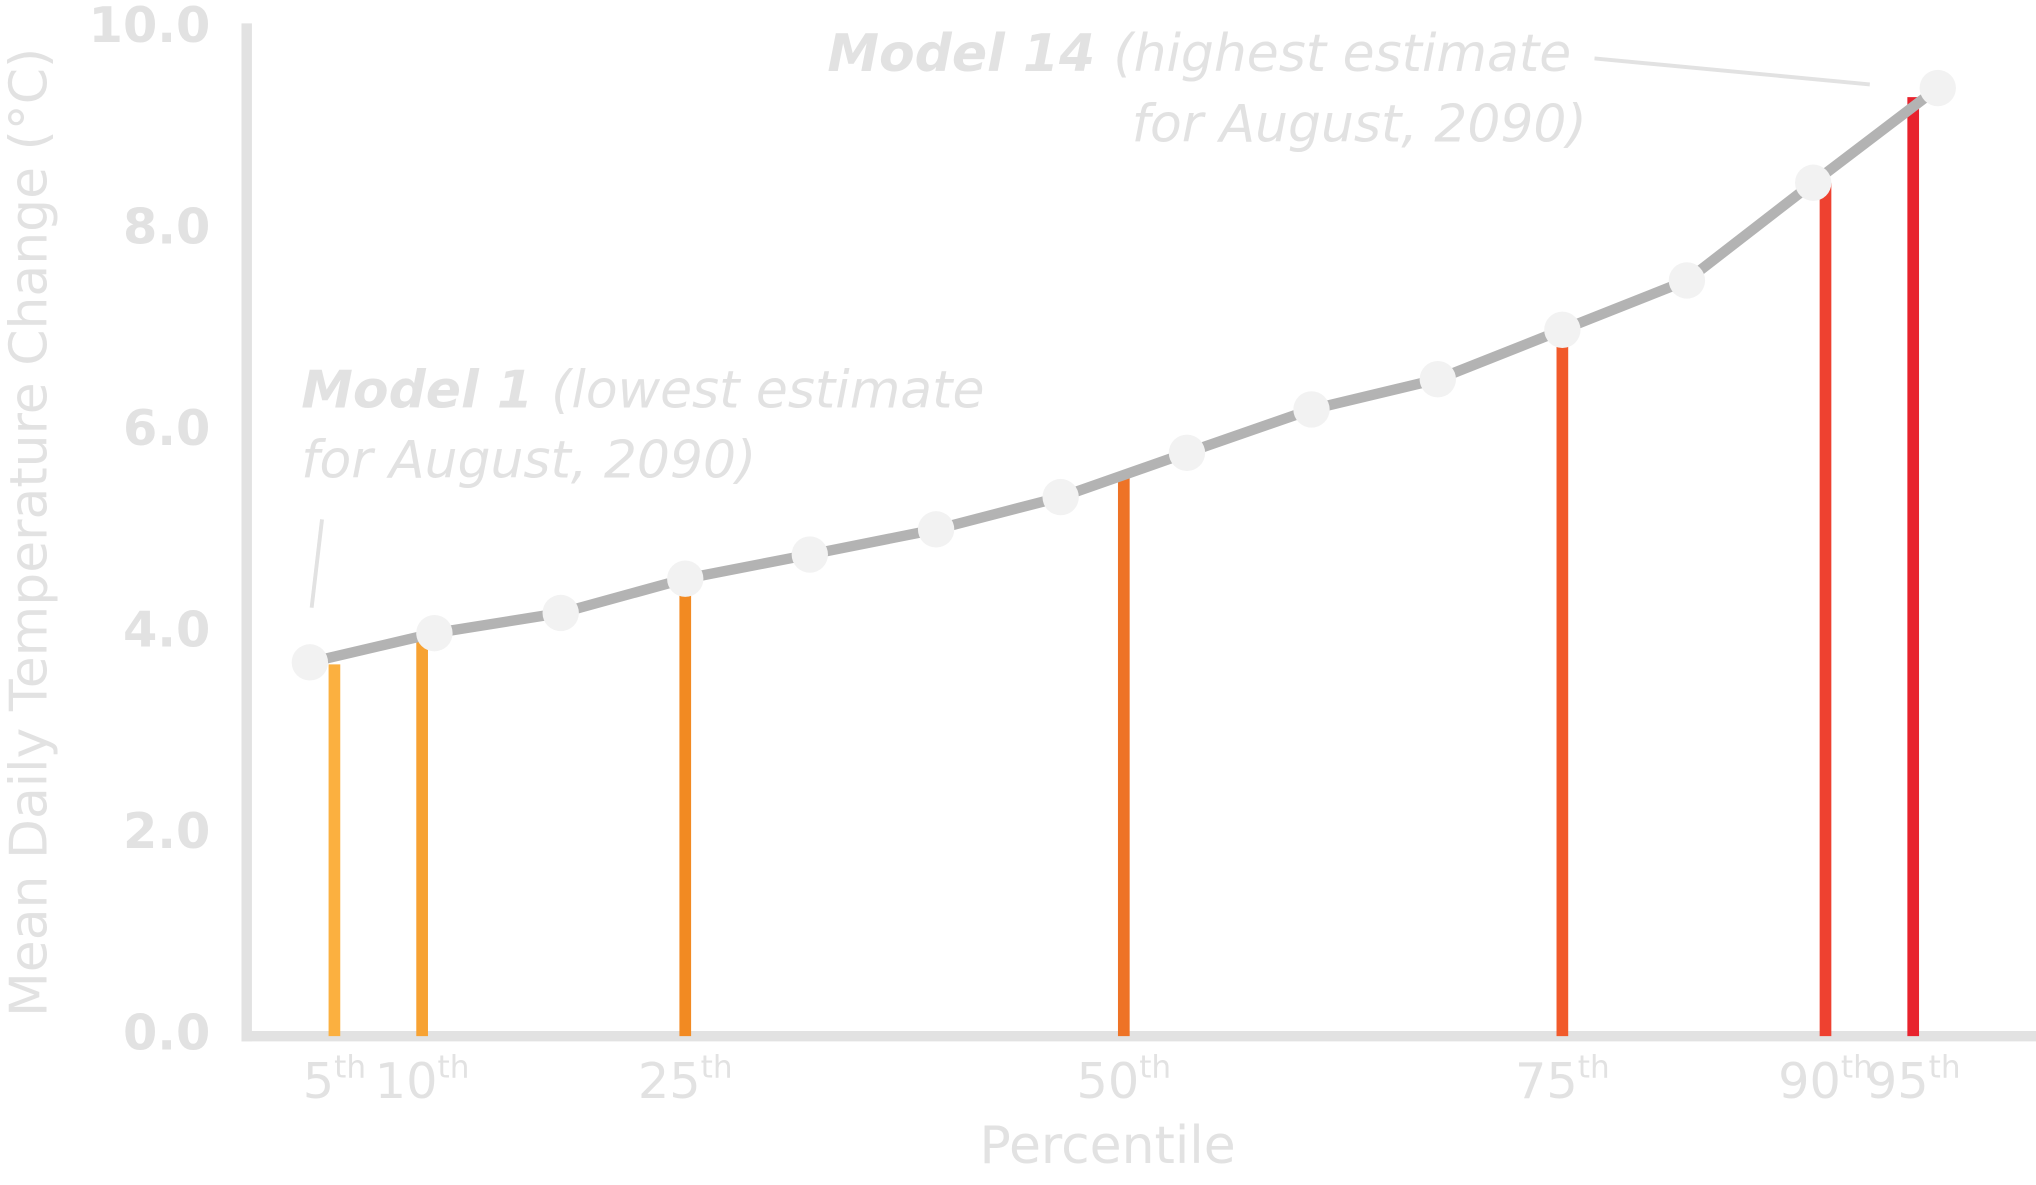 The image size is (2036, 1185). I want to click on x-tick-label-main: 75, so click(1546, 1081).